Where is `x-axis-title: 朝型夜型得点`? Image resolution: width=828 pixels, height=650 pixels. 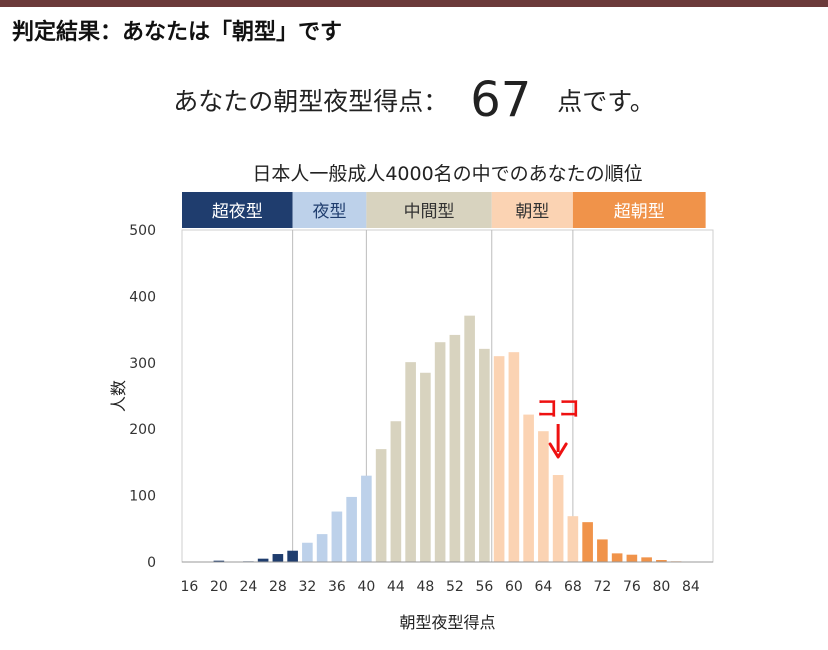
x-axis-title: 朝型夜型得点 is located at coordinates (447, 622).